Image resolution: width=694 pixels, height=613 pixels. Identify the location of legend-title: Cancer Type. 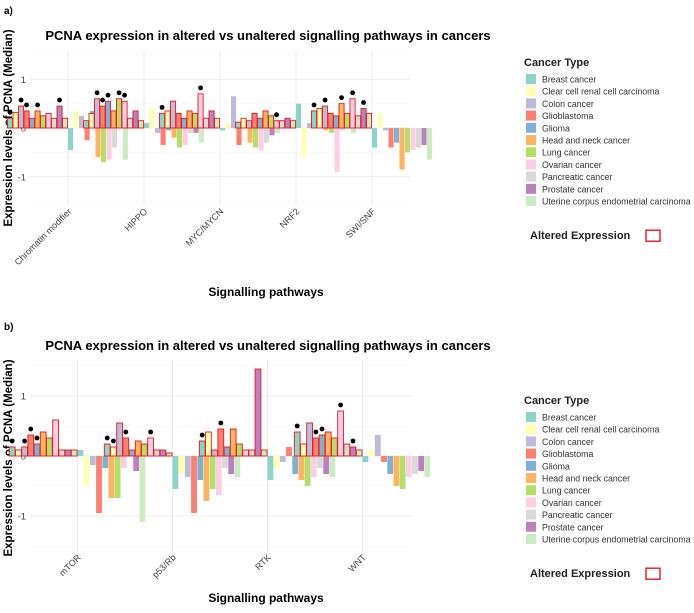
(556, 401).